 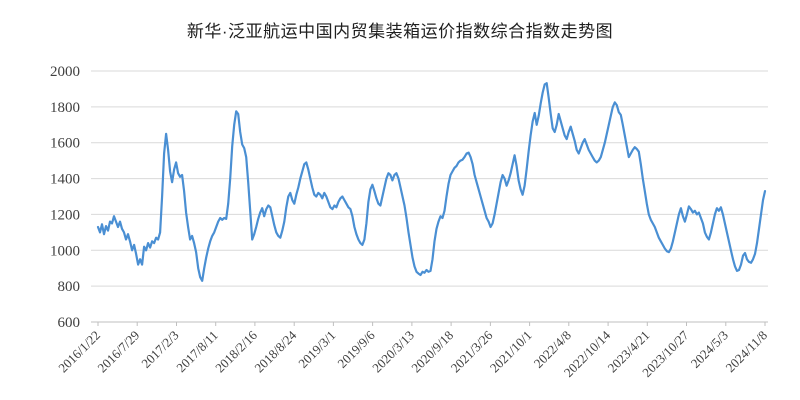 I want to click on x-axis-label: 2016/1/22, so click(x=79, y=352).